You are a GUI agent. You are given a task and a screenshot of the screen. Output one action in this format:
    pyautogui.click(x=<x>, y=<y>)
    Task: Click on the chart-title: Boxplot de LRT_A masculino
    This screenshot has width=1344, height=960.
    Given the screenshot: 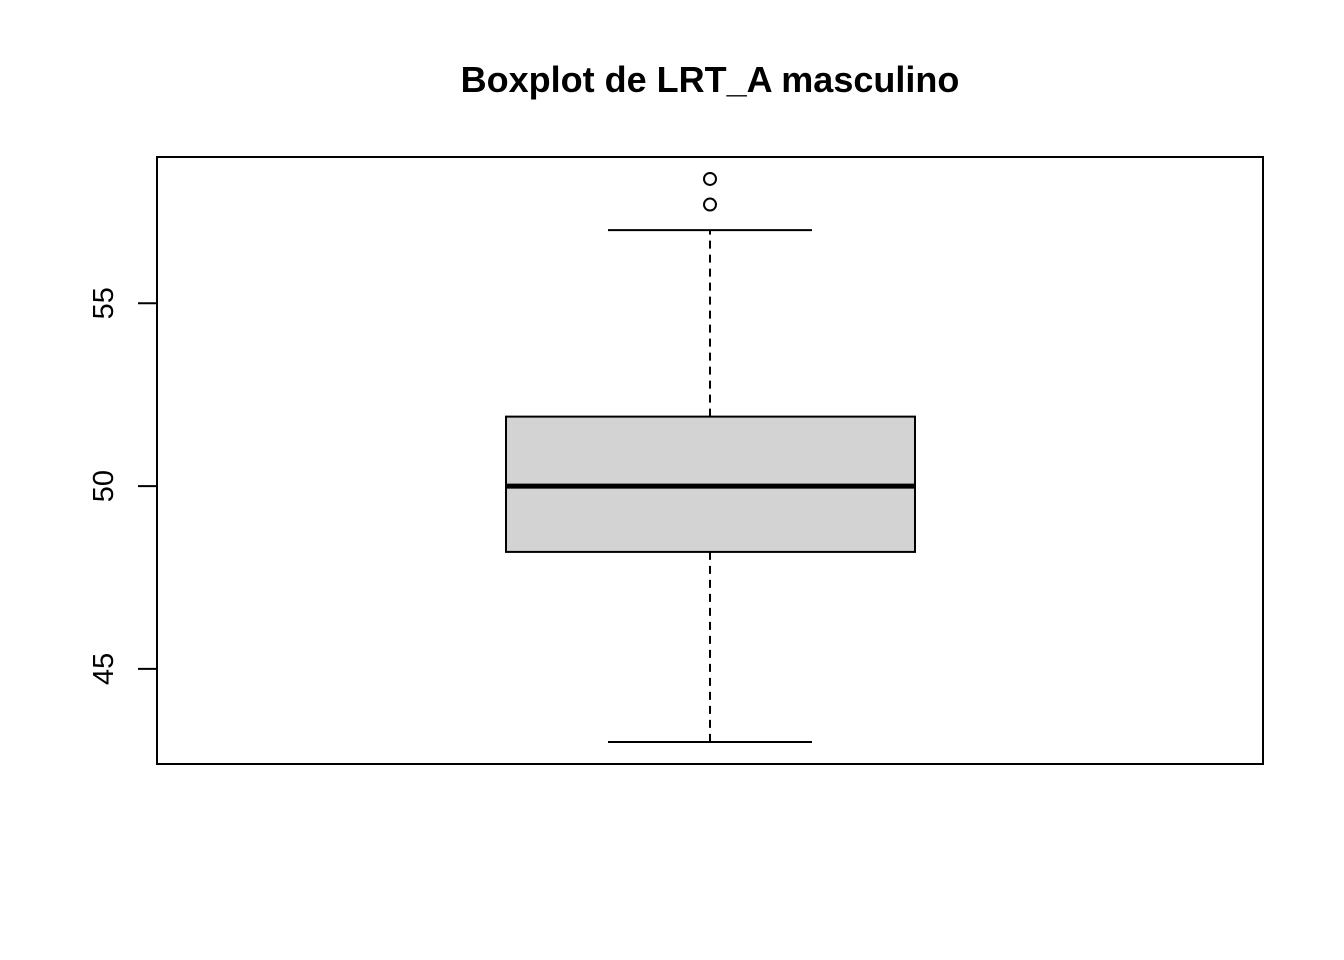 What is the action you would take?
    pyautogui.click(x=710, y=79)
    